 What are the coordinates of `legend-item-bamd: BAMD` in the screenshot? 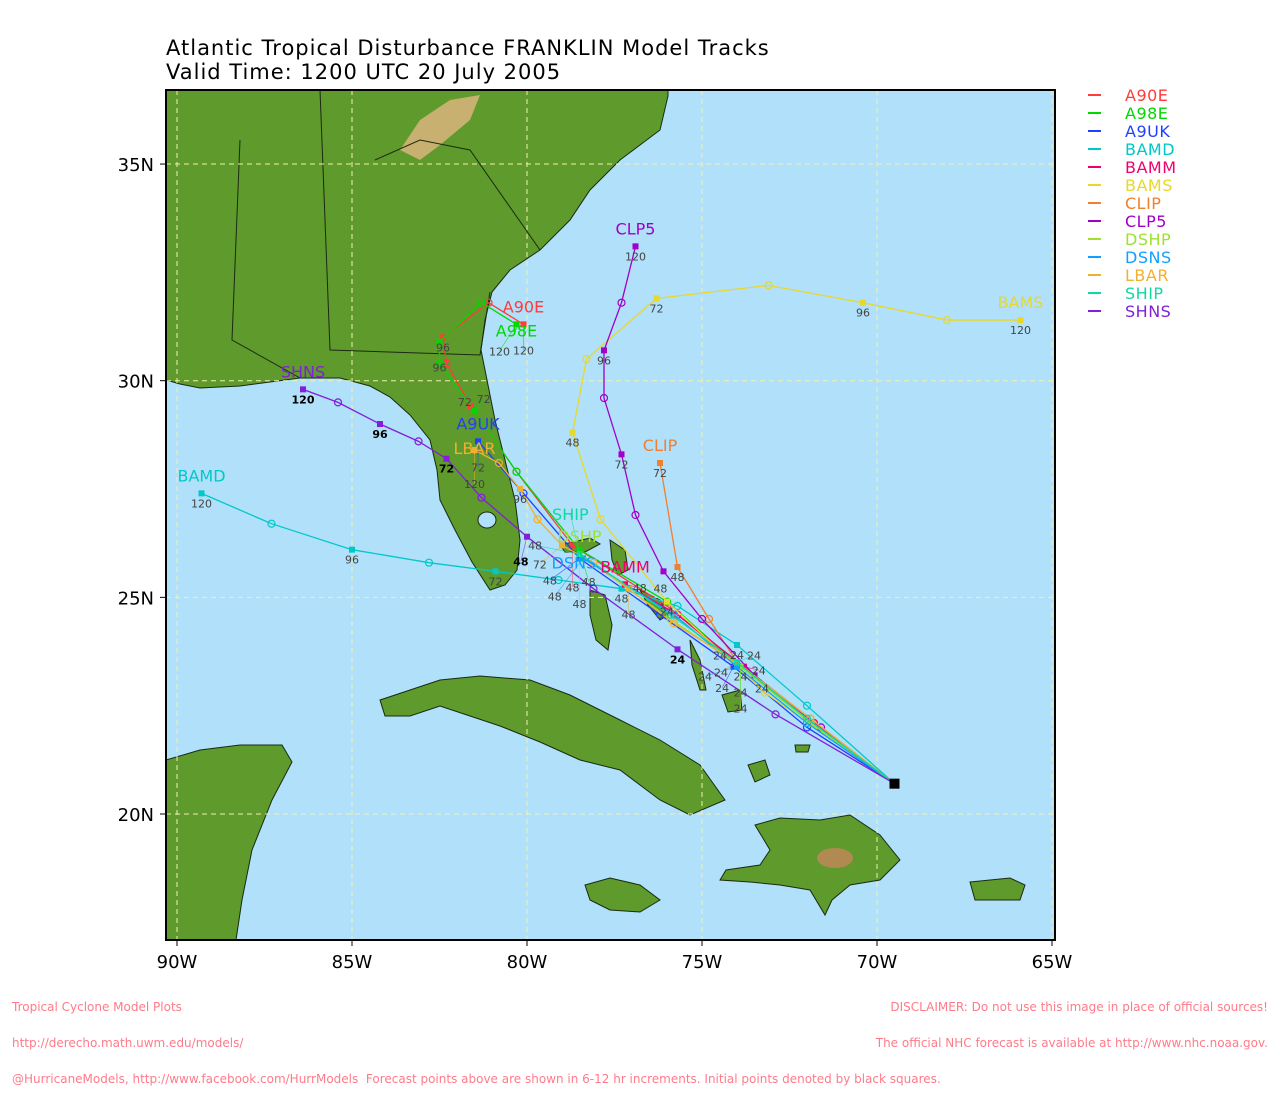 It's located at (1132, 149).